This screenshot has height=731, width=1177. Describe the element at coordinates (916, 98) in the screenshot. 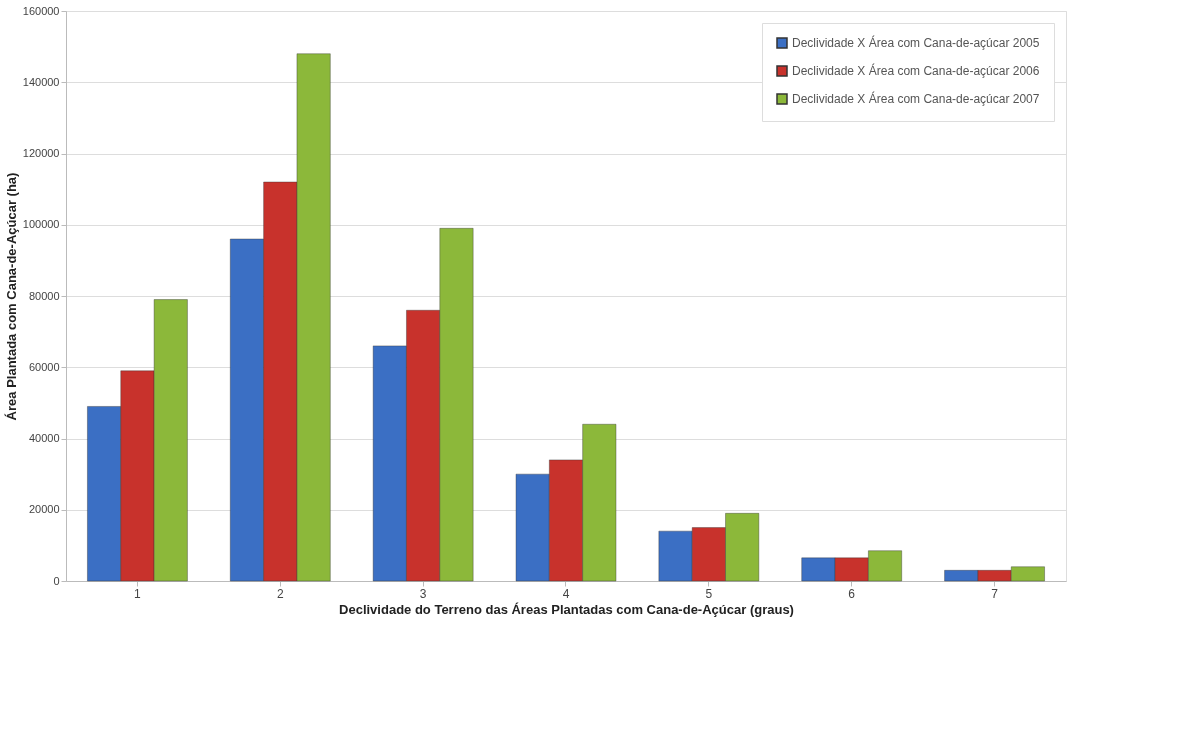

I see `legend-label: Declividade X Área com Cana-de-açúcar 2007` at that location.